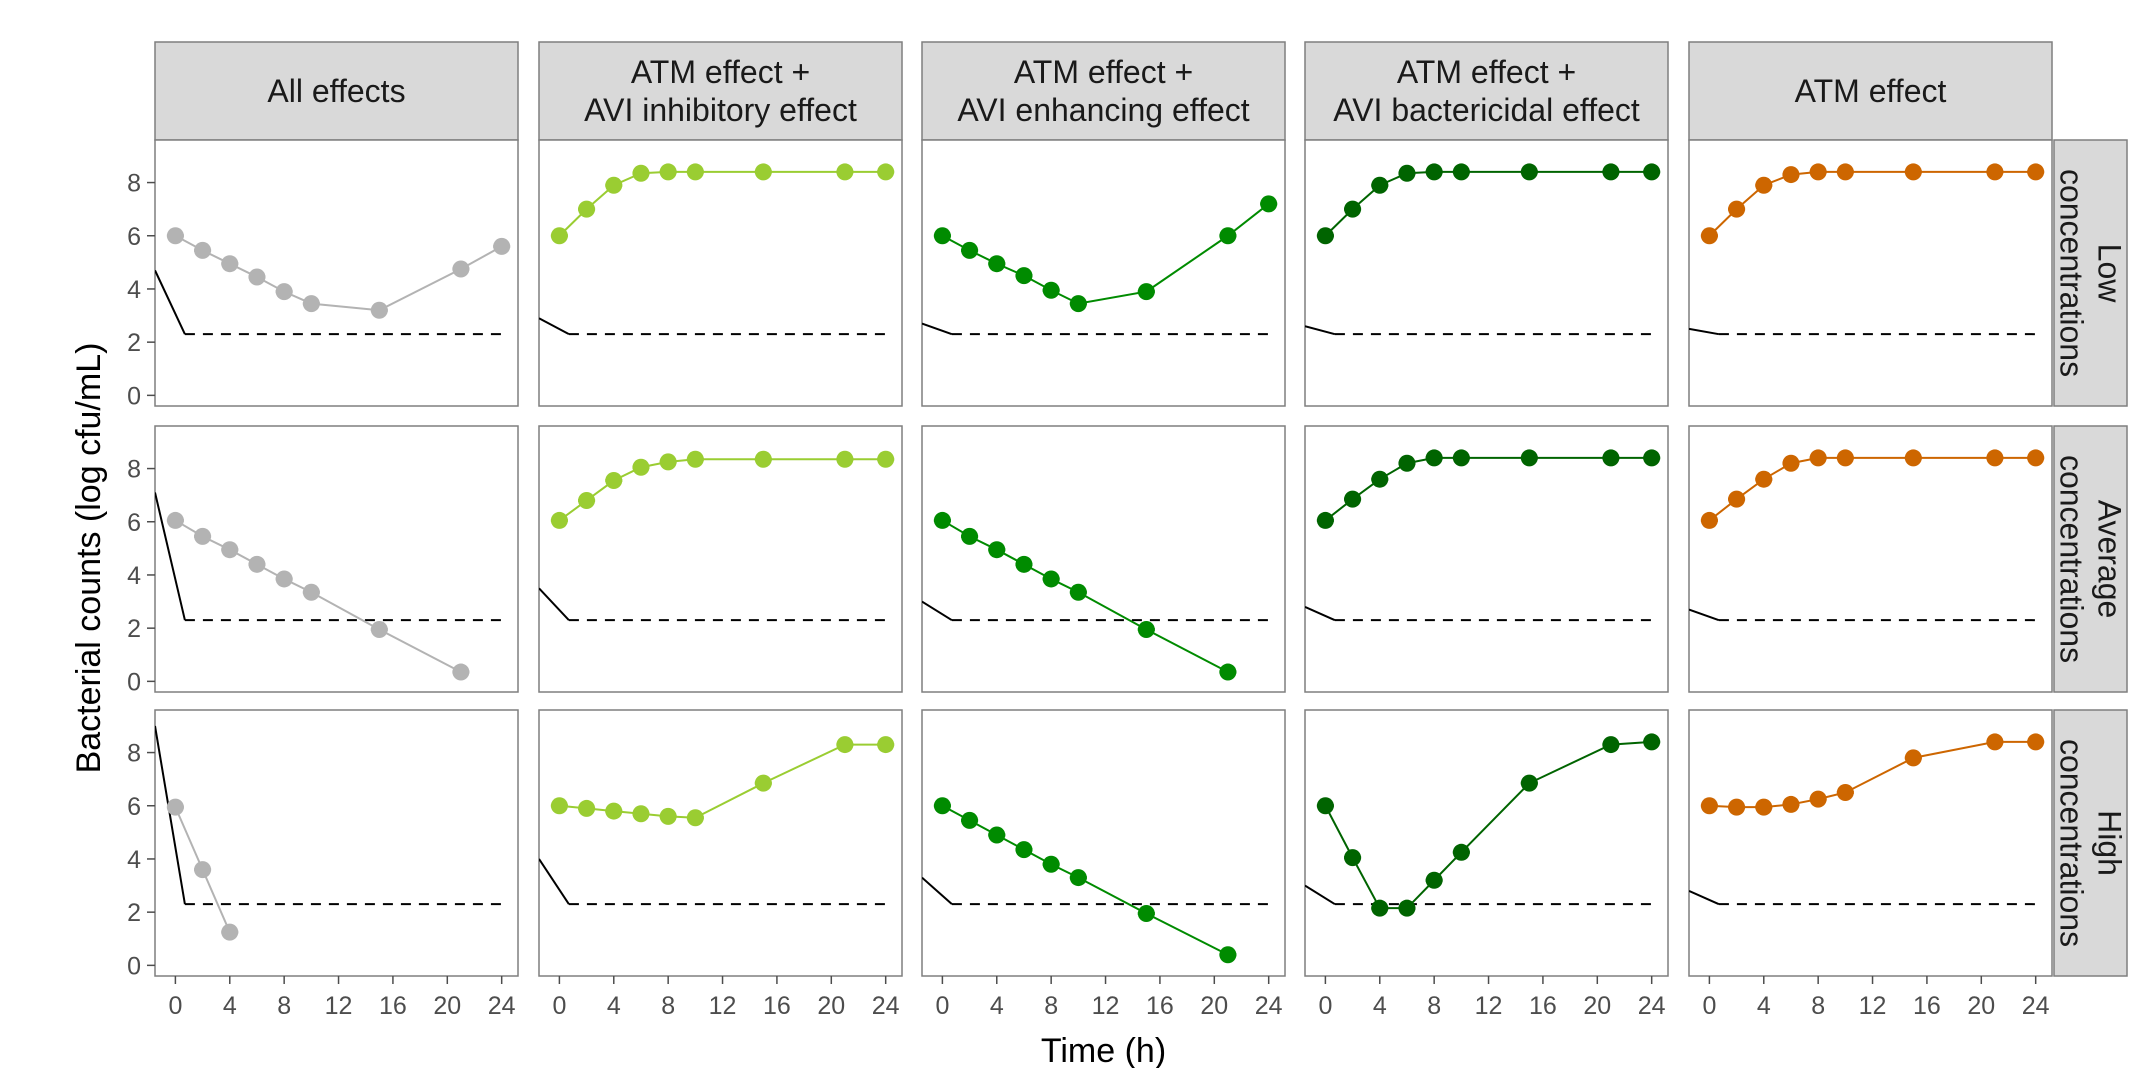 Image resolution: width=2143 pixels, height=1068 pixels. I want to click on x-tick-label-3-4: 16, so click(1543, 1006).